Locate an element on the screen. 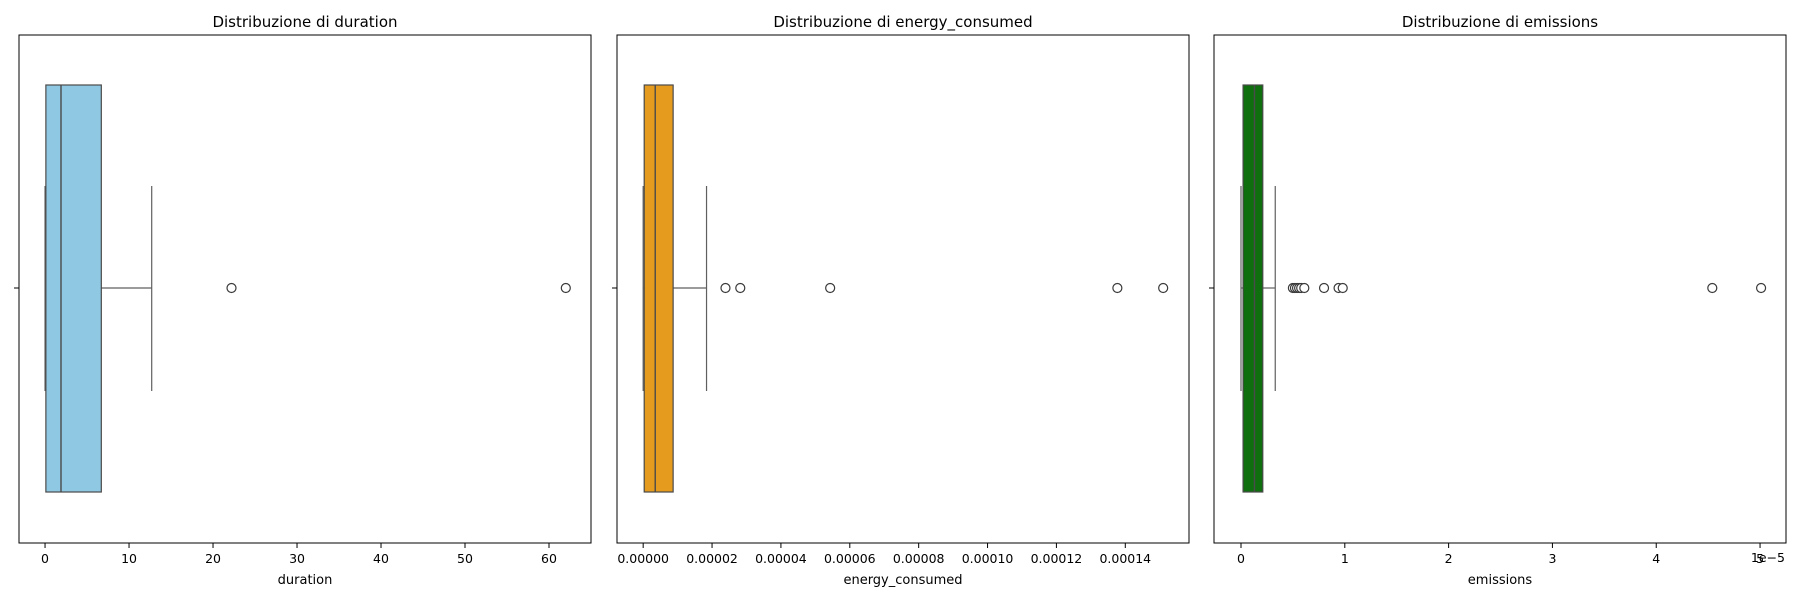  energy-consumed-x-tick-label: 0.00014 is located at coordinates (1125, 558).